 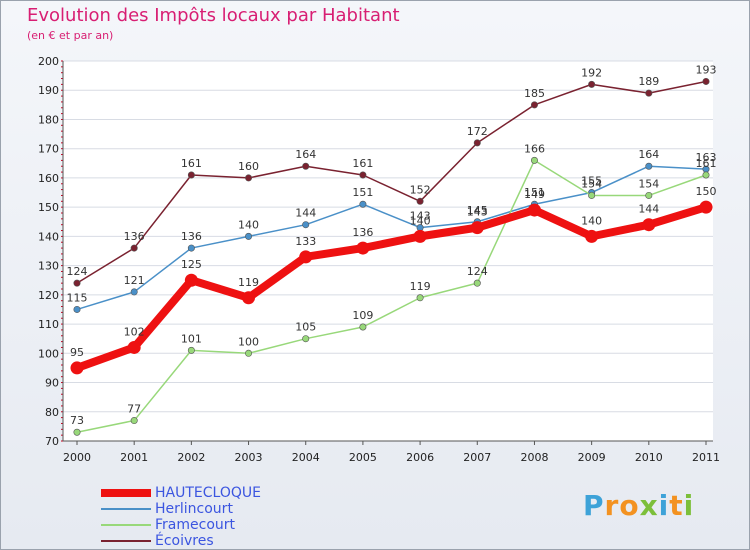 I want to click on x-tick-label: 2002, so click(x=191, y=457).